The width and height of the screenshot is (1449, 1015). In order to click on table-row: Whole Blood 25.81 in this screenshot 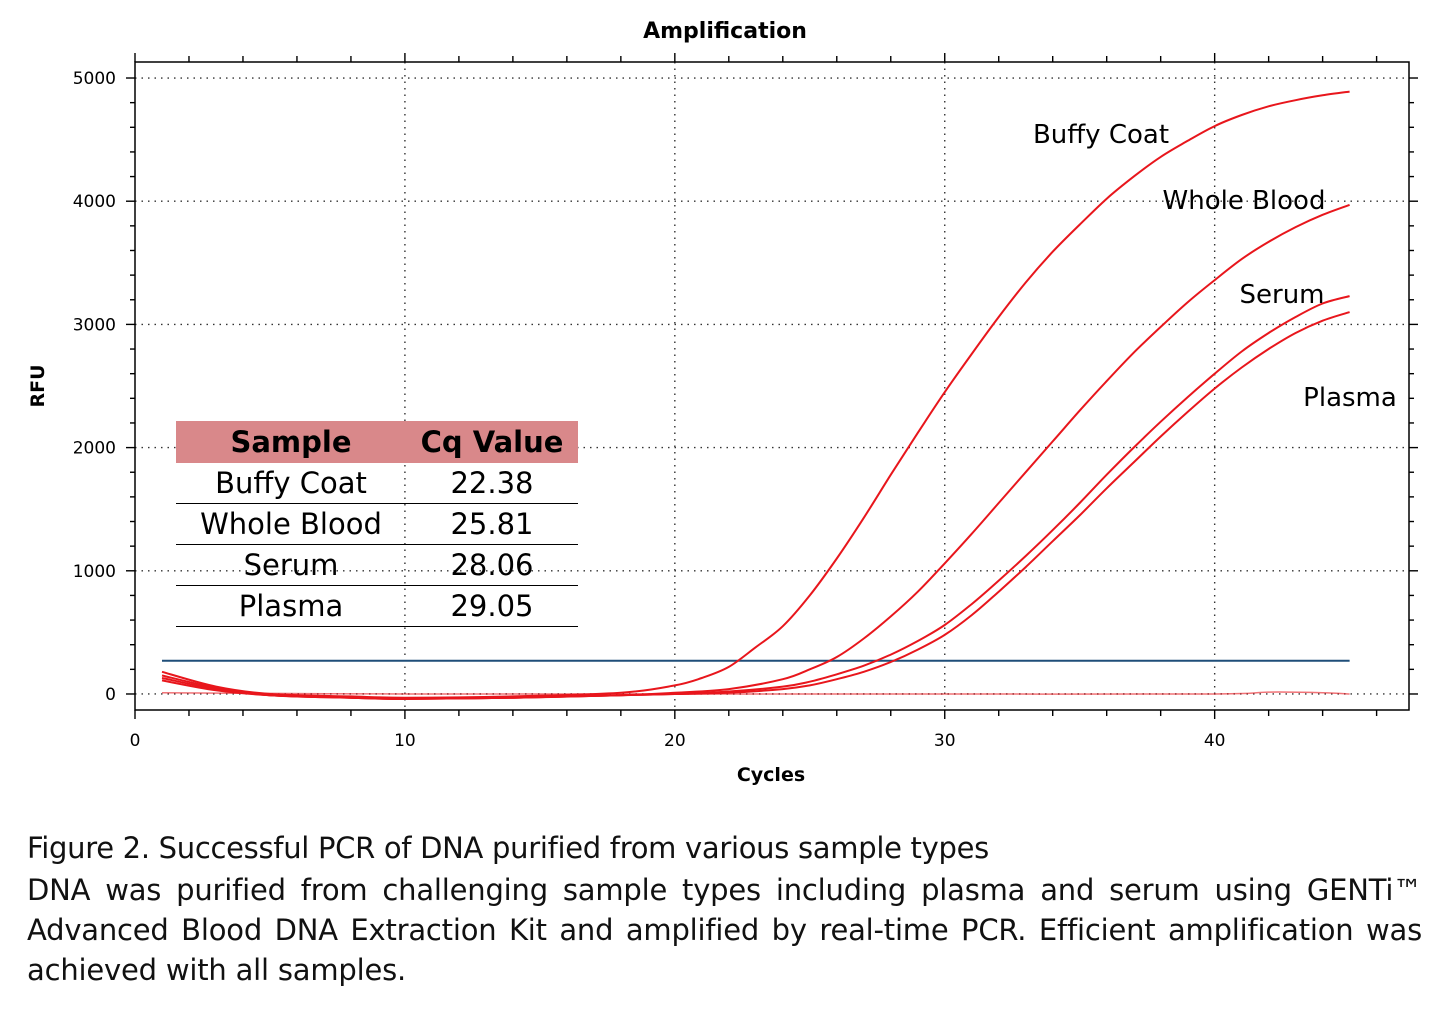, I will do `click(377, 524)`.